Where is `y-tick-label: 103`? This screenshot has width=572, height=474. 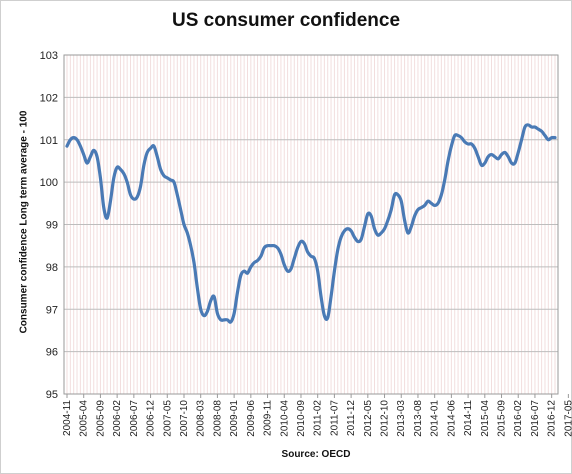 y-tick-label: 103 is located at coordinates (49, 56).